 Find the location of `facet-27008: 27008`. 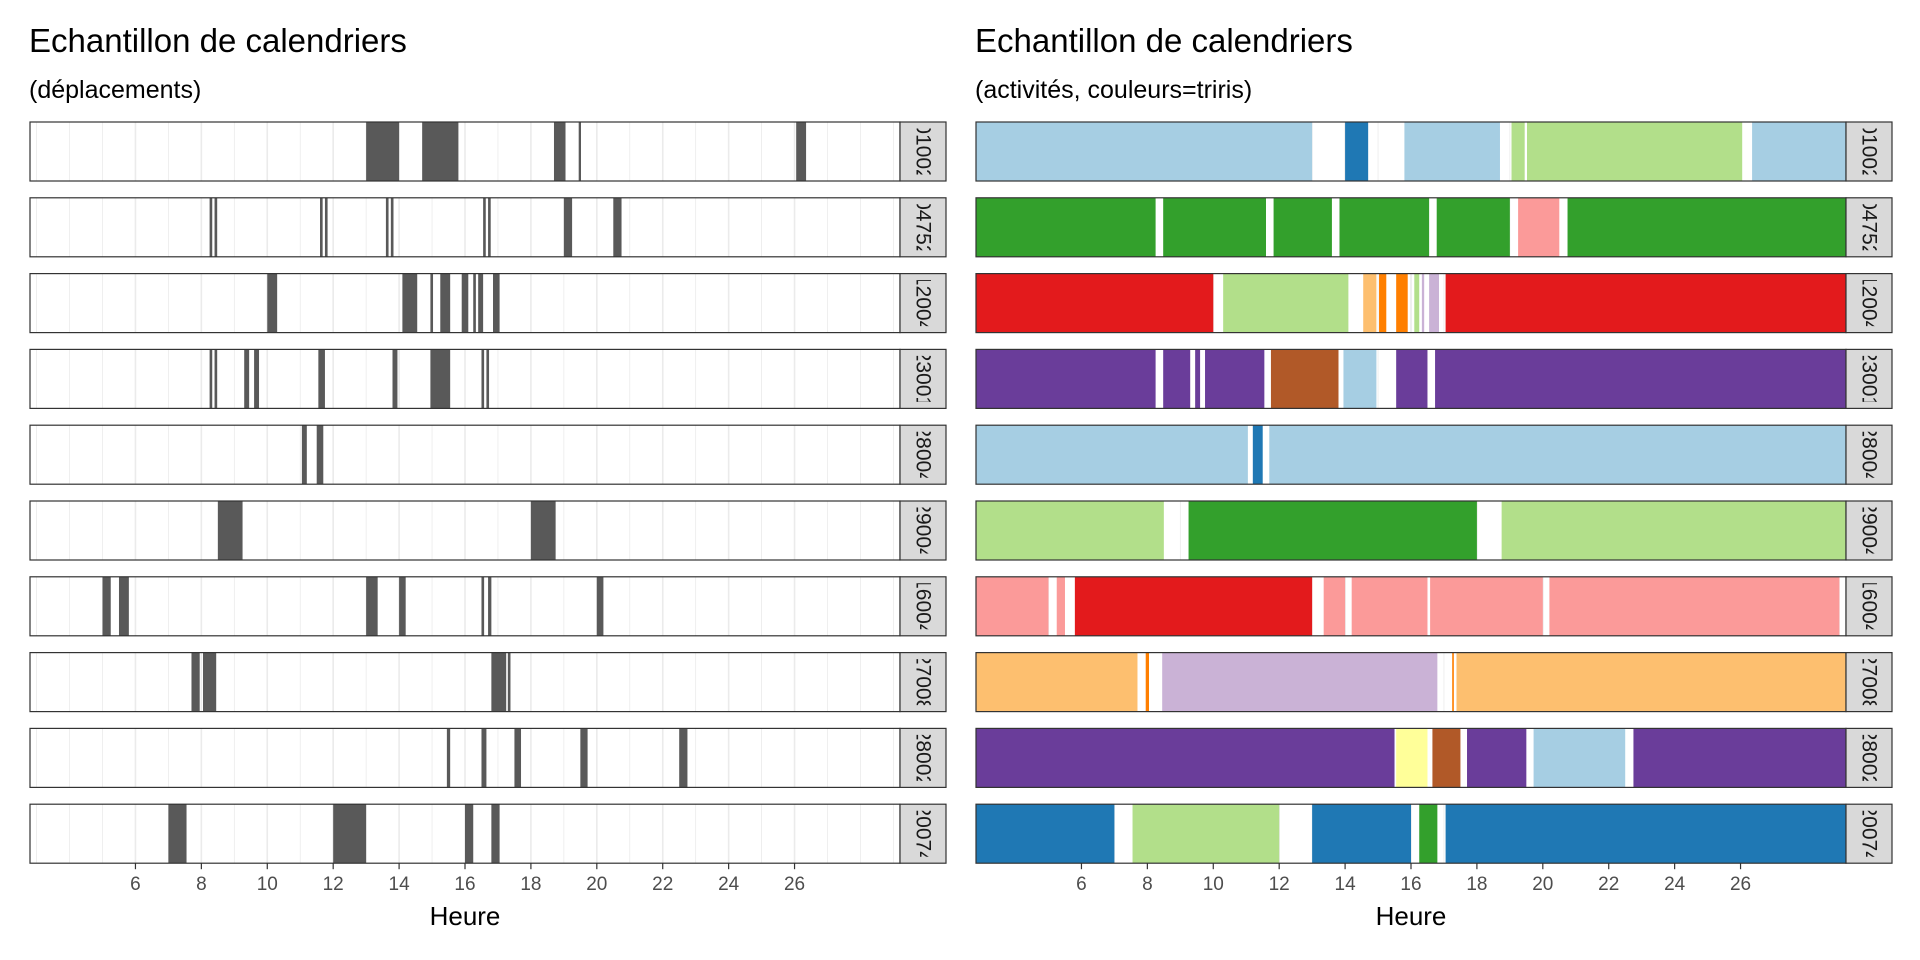

facet-27008: 27008 is located at coordinates (1434, 682).